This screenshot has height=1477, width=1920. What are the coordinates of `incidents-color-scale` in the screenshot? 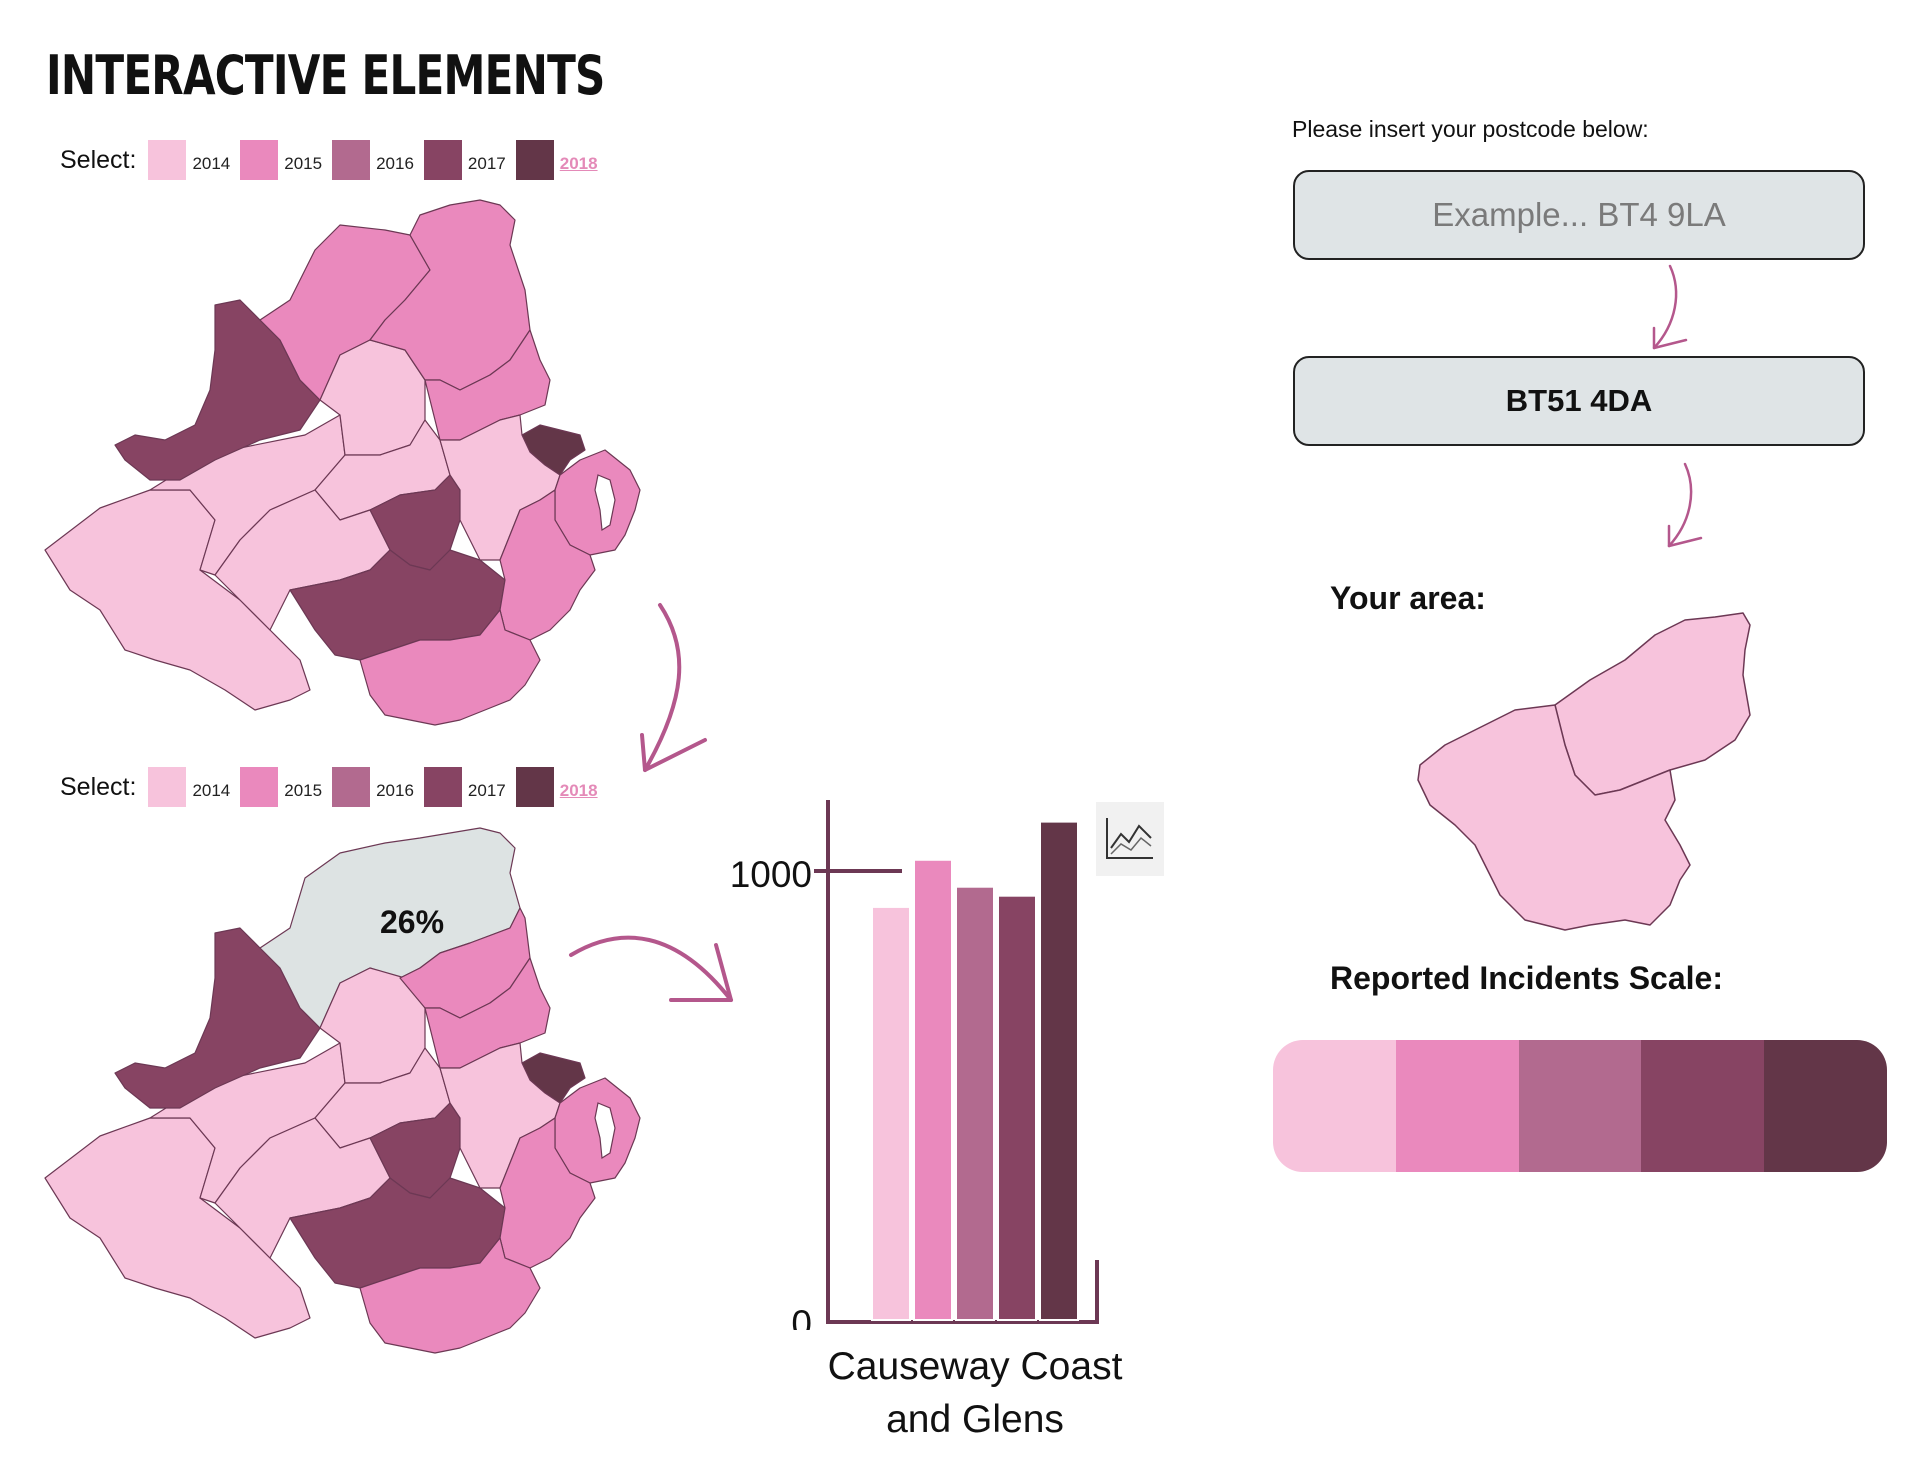 It's located at (1580, 1106).